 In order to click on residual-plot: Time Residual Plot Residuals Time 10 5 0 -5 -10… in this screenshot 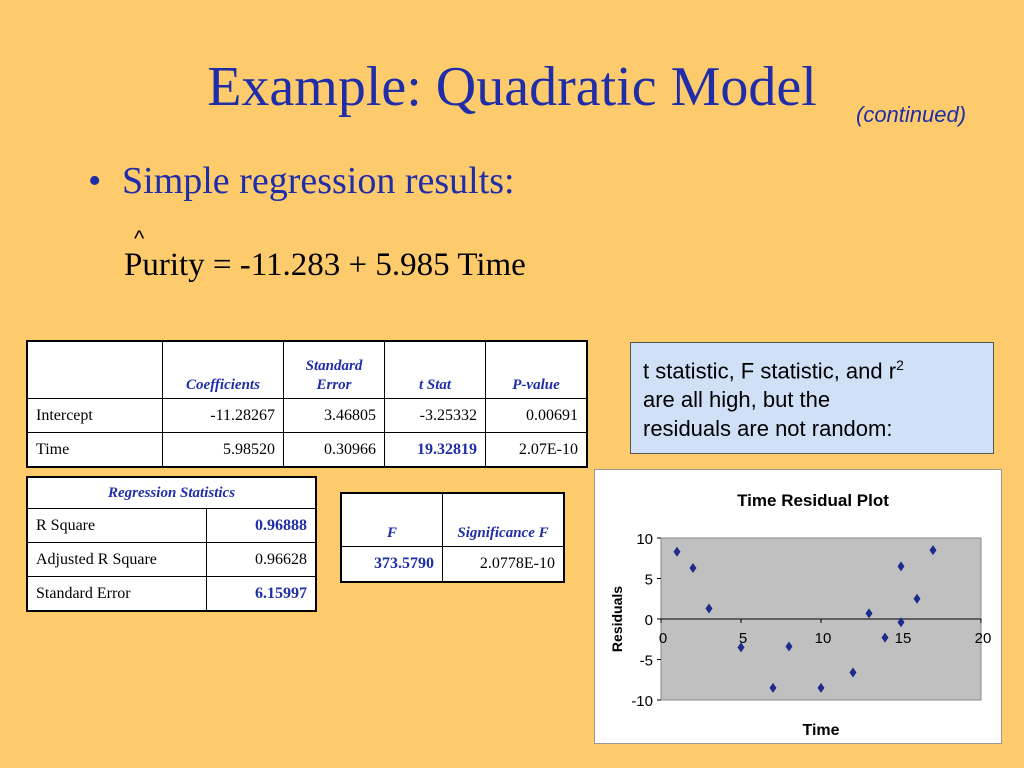, I will do `click(798, 606)`.